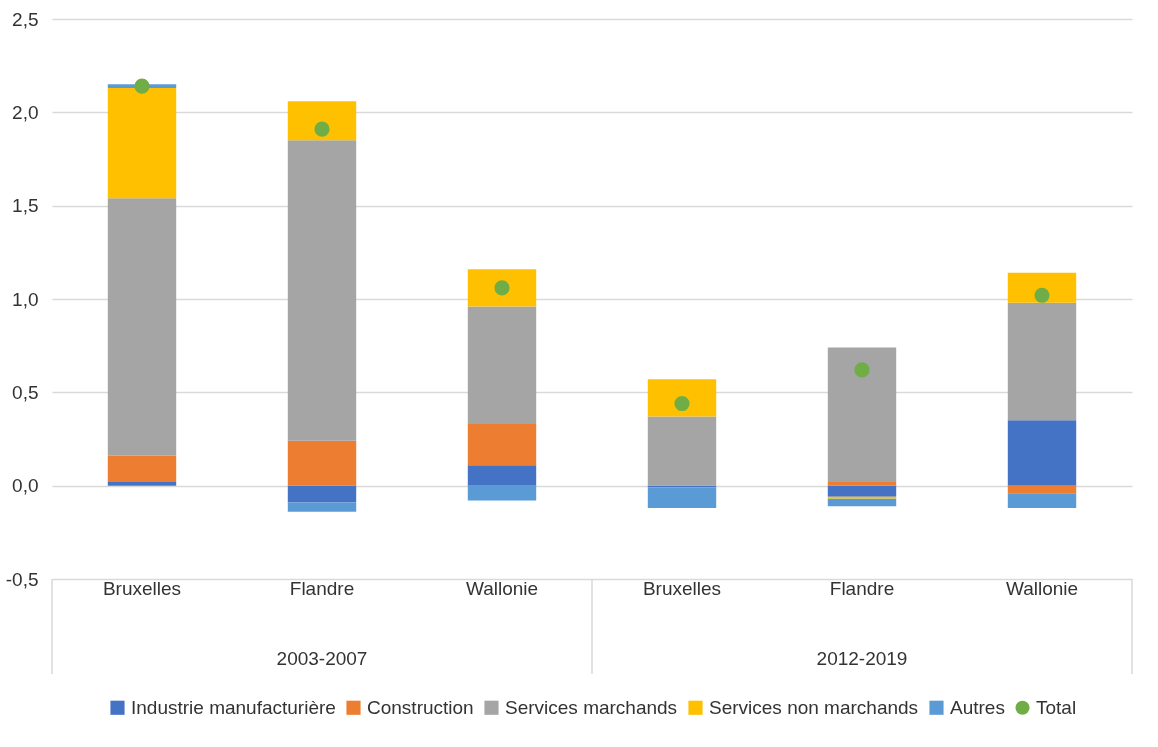  Describe the element at coordinates (862, 658) in the screenshot. I see `text: 2012-2019` at that location.